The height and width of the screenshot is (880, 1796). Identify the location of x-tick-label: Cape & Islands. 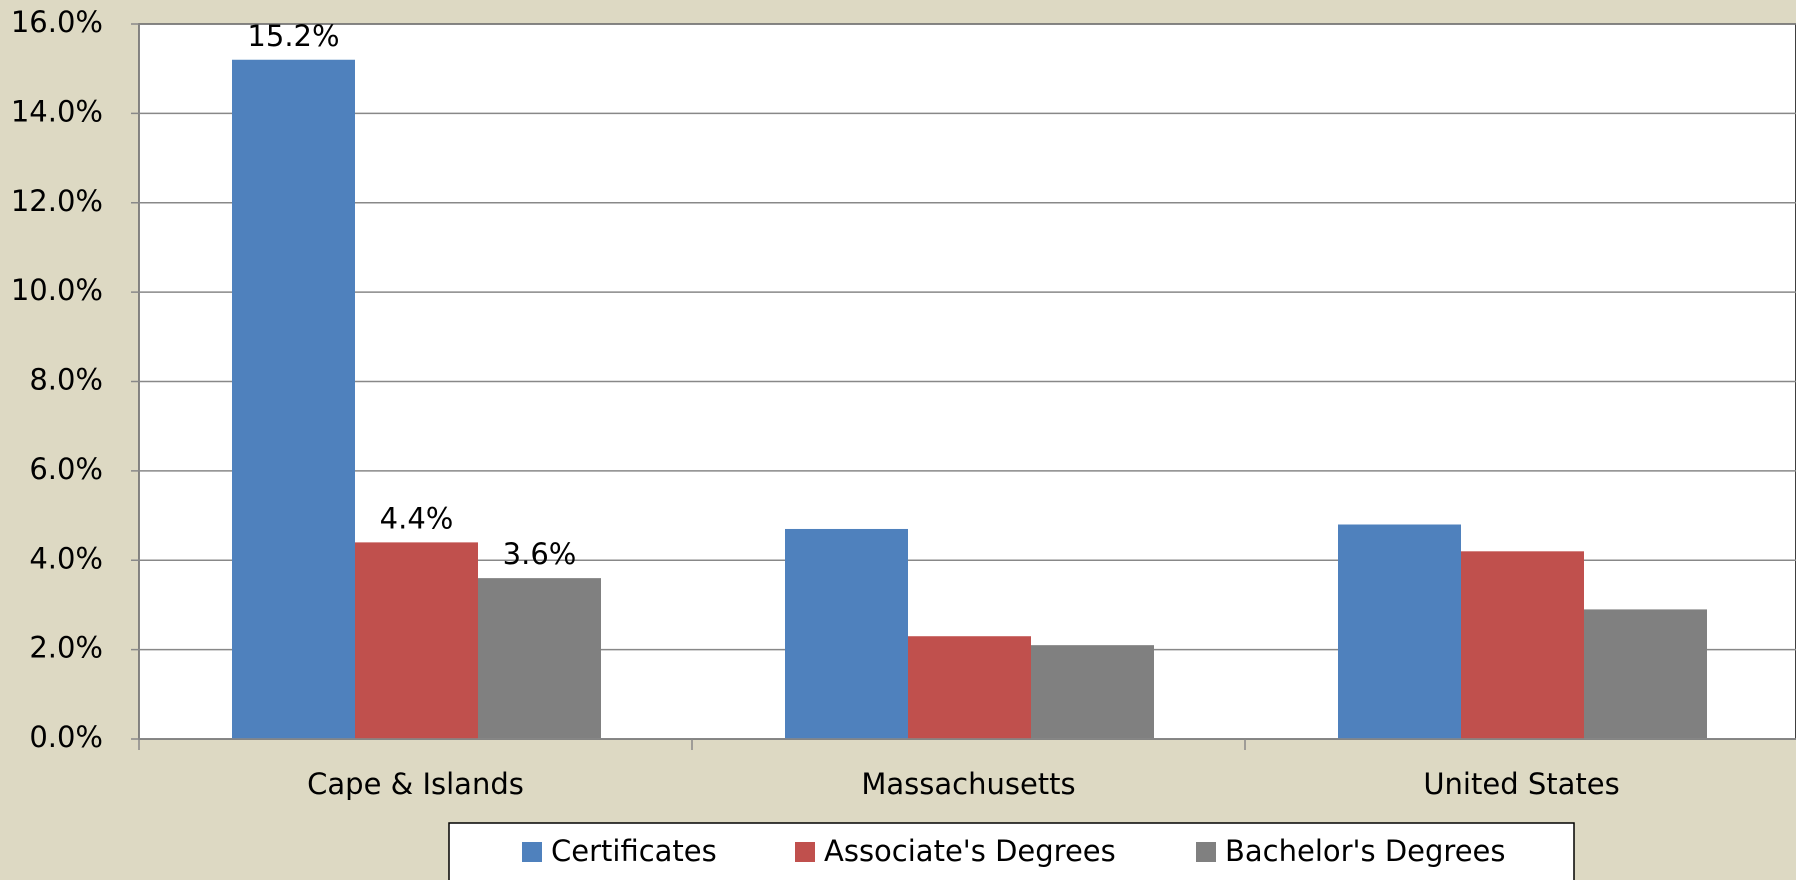
(415, 784).